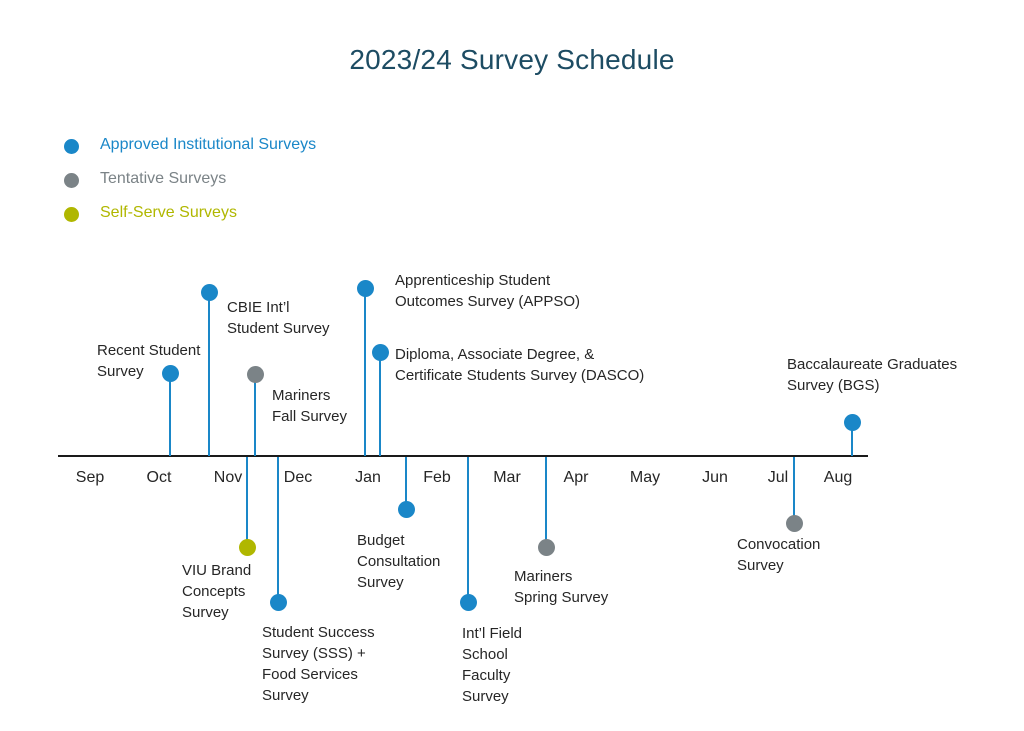 This screenshot has width=1024, height=731. What do you see at coordinates (872, 375) in the screenshot?
I see `event-label: Baccalaureate Graduates Survey (BGS)` at bounding box center [872, 375].